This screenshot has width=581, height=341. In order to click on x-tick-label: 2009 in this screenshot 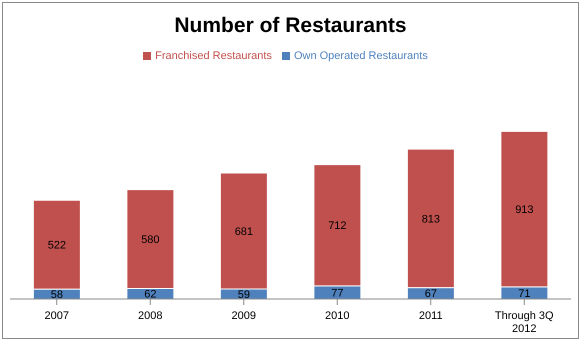, I will do `click(244, 316)`.